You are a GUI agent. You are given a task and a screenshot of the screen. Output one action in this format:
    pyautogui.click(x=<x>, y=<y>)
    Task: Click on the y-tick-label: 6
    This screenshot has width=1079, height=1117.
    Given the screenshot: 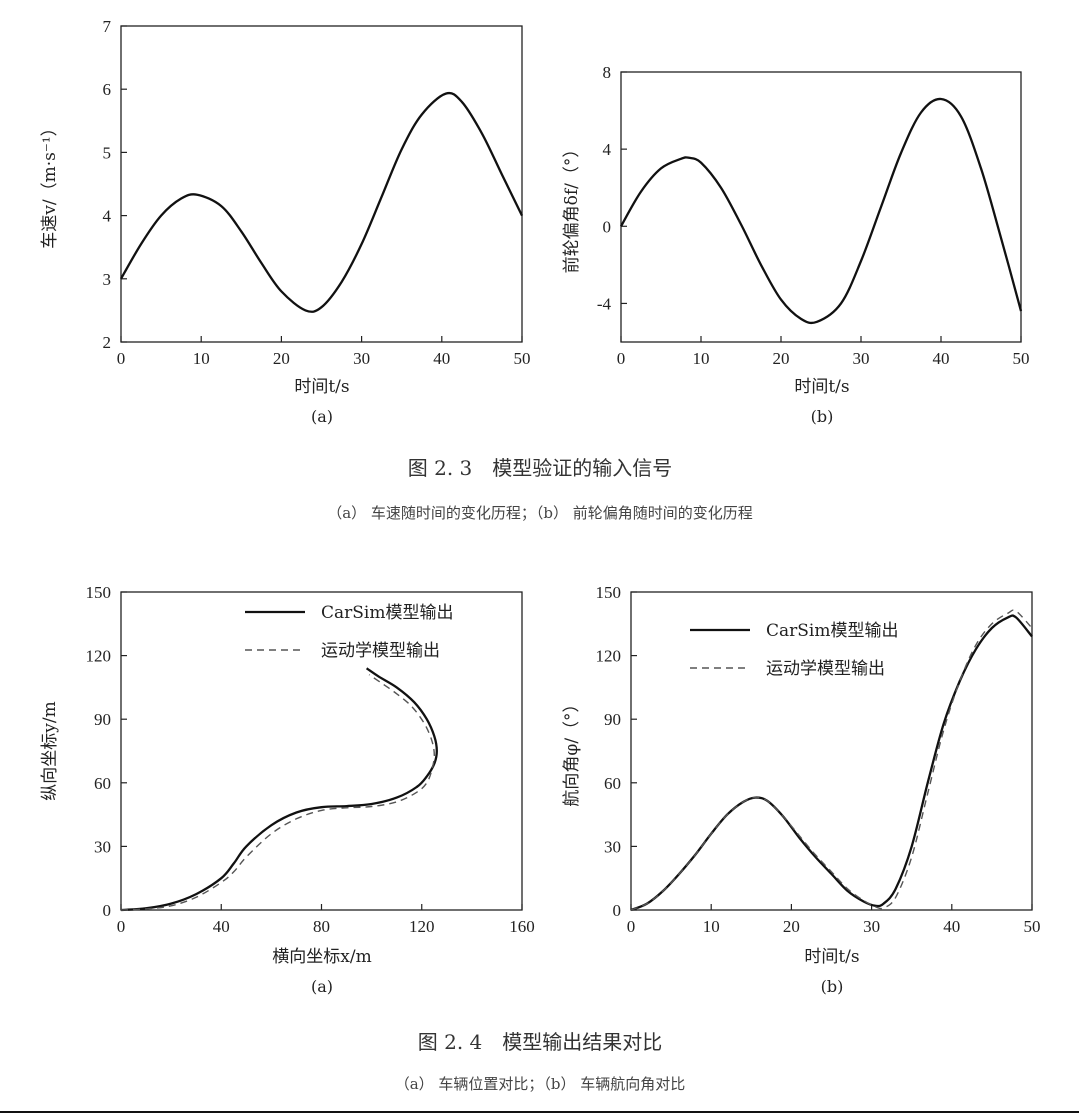 What is the action you would take?
    pyautogui.click(x=107, y=89)
    